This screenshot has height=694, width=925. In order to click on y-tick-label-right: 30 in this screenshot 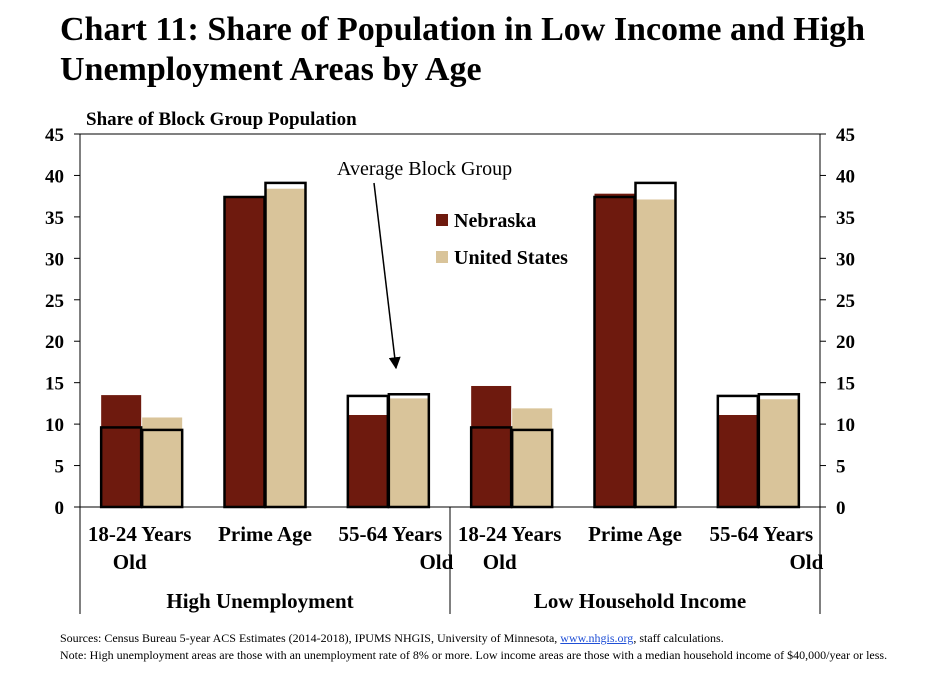, I will do `click(845, 259)`.